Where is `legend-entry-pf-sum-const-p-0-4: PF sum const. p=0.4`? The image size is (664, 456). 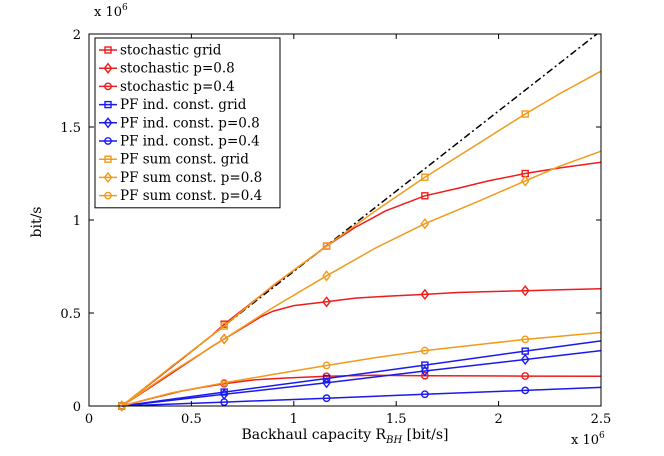 legend-entry-pf-sum-const-p-0-4: PF sum const. p=0.4 is located at coordinates (180, 196).